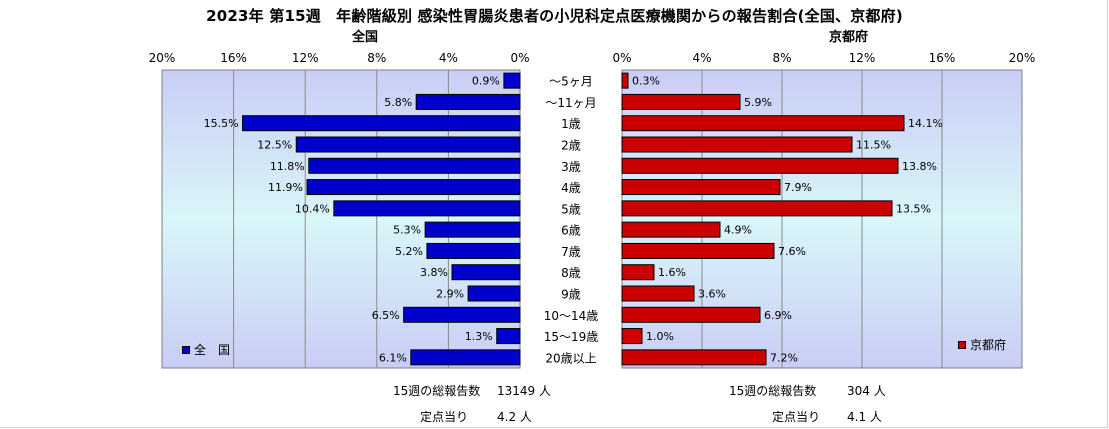  I want to click on category-label: 7歳, so click(571, 252).